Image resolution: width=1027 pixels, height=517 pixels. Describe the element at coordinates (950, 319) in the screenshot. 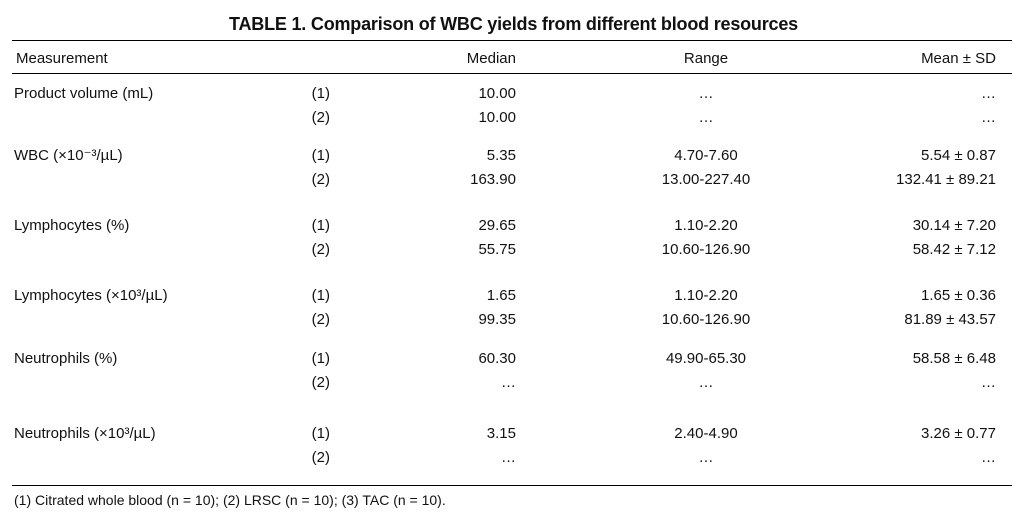

I see `mean-sd-value: 81.89 ± 43.57` at that location.